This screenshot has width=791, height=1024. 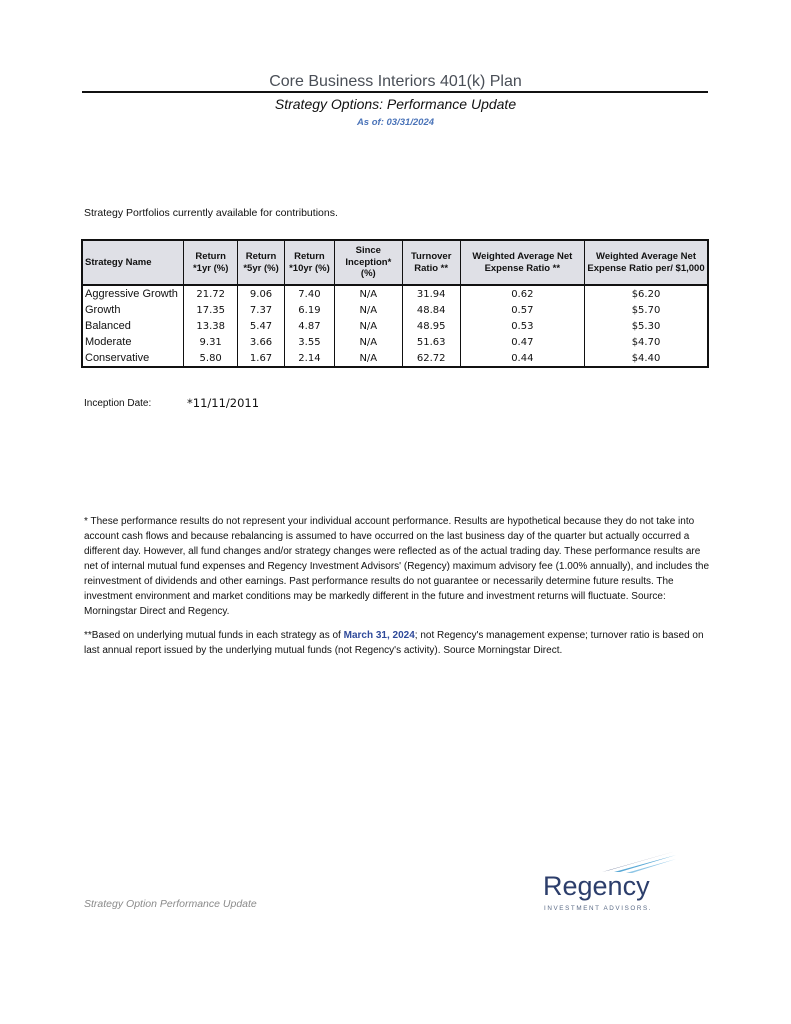 What do you see at coordinates (261, 342) in the screenshot?
I see `table-cell: 3.66` at bounding box center [261, 342].